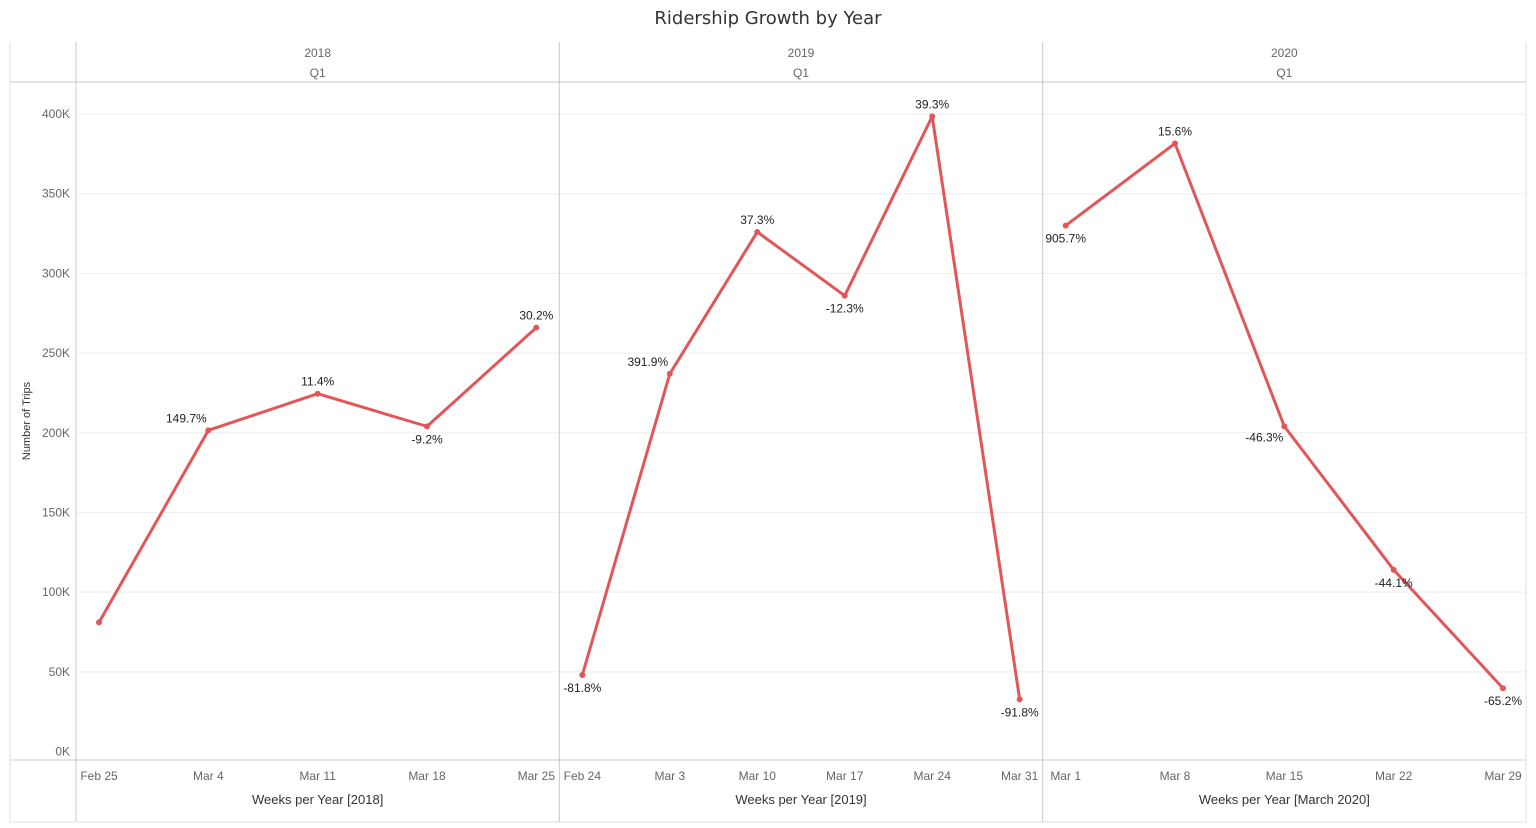 The width and height of the screenshot is (1536, 828). Describe the element at coordinates (56, 194) in the screenshot. I see `y-tick-label: 350K` at that location.